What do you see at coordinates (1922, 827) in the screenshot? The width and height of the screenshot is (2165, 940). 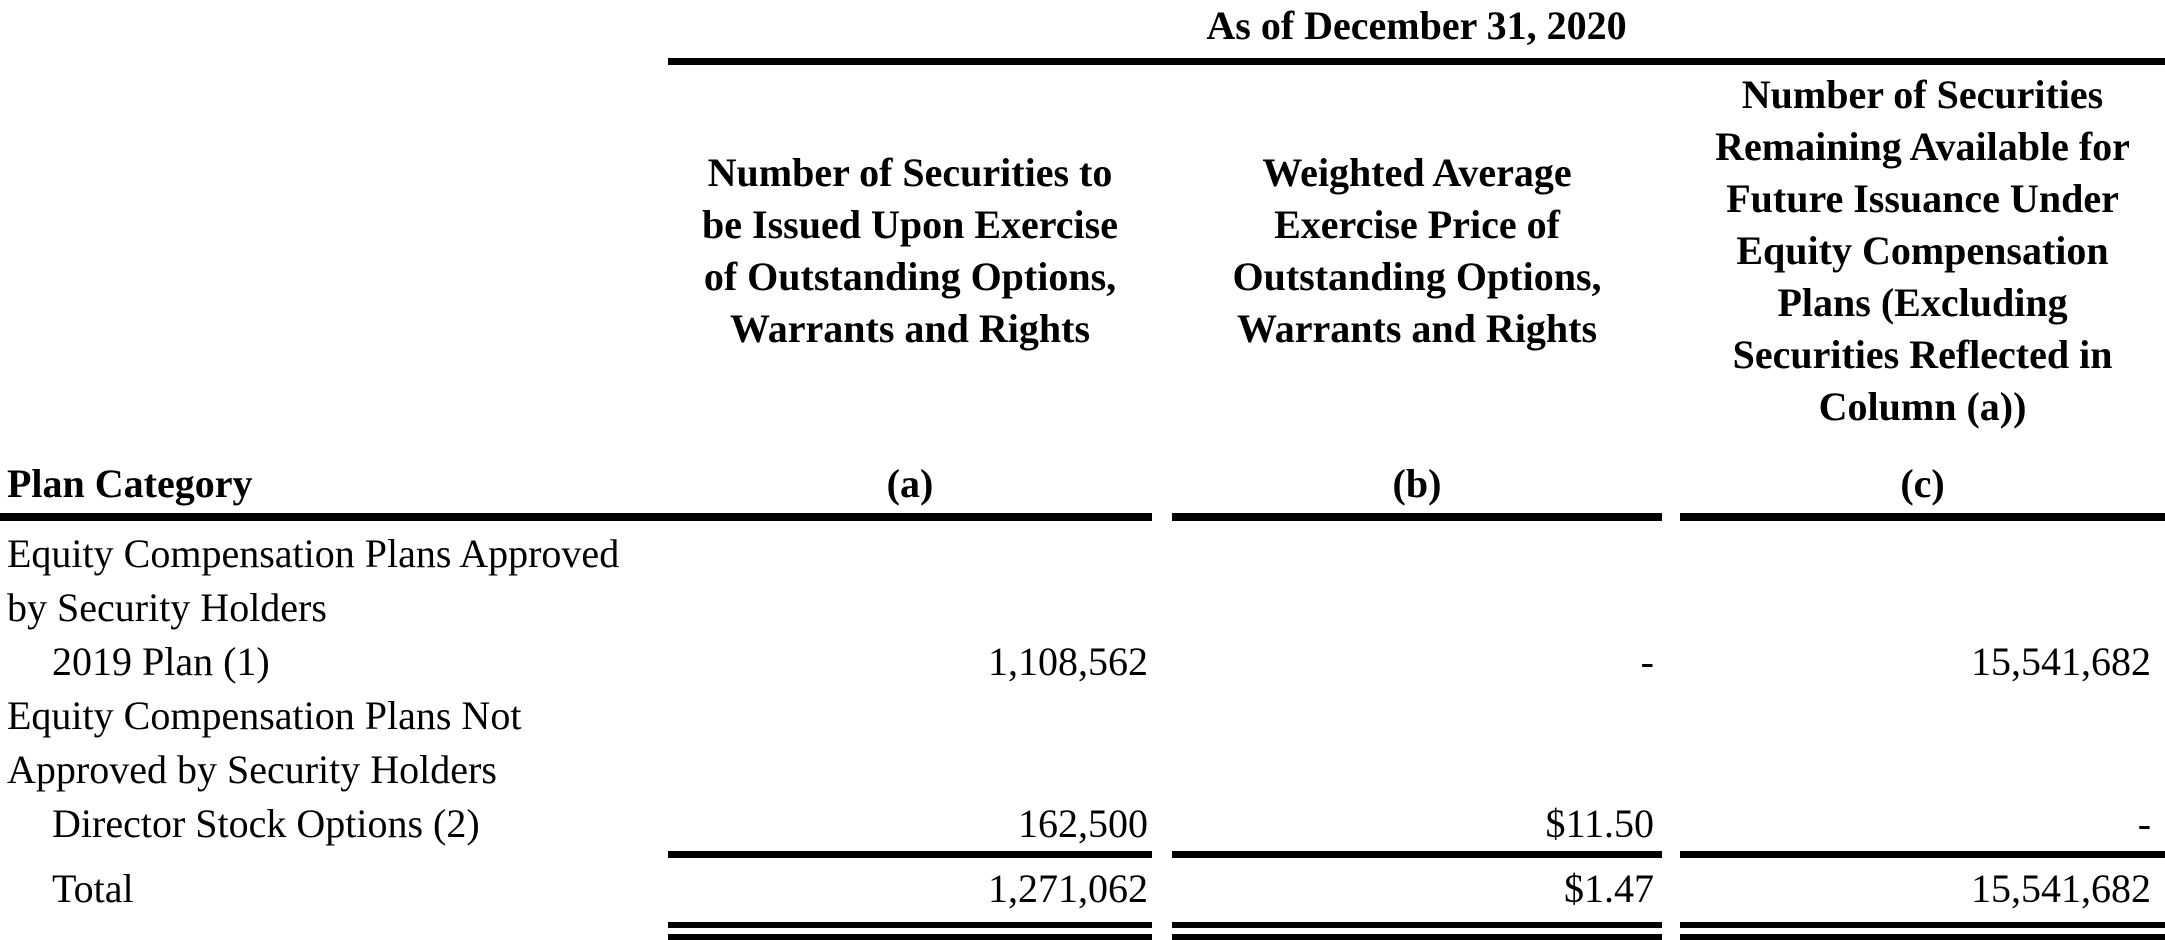 I see `cell-c: -` at bounding box center [1922, 827].